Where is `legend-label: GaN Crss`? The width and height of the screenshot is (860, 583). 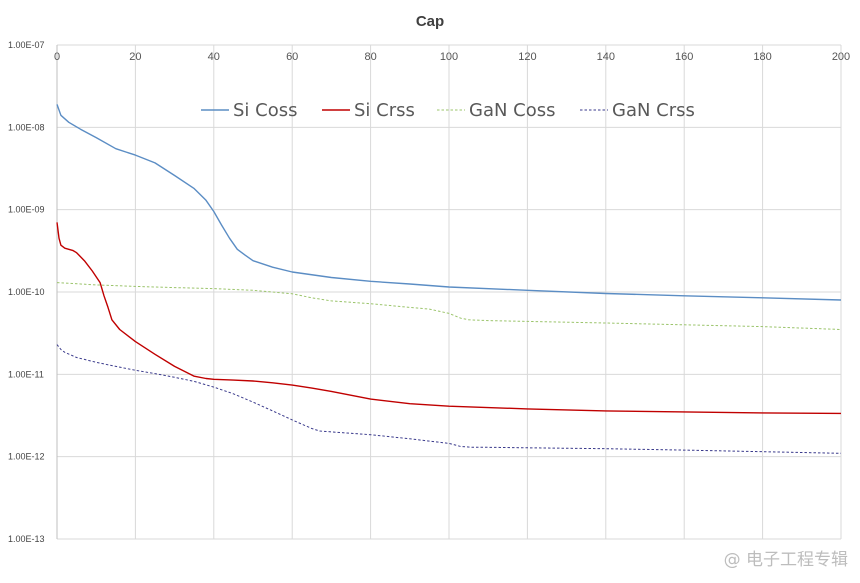 legend-label: GaN Crss is located at coordinates (653, 110).